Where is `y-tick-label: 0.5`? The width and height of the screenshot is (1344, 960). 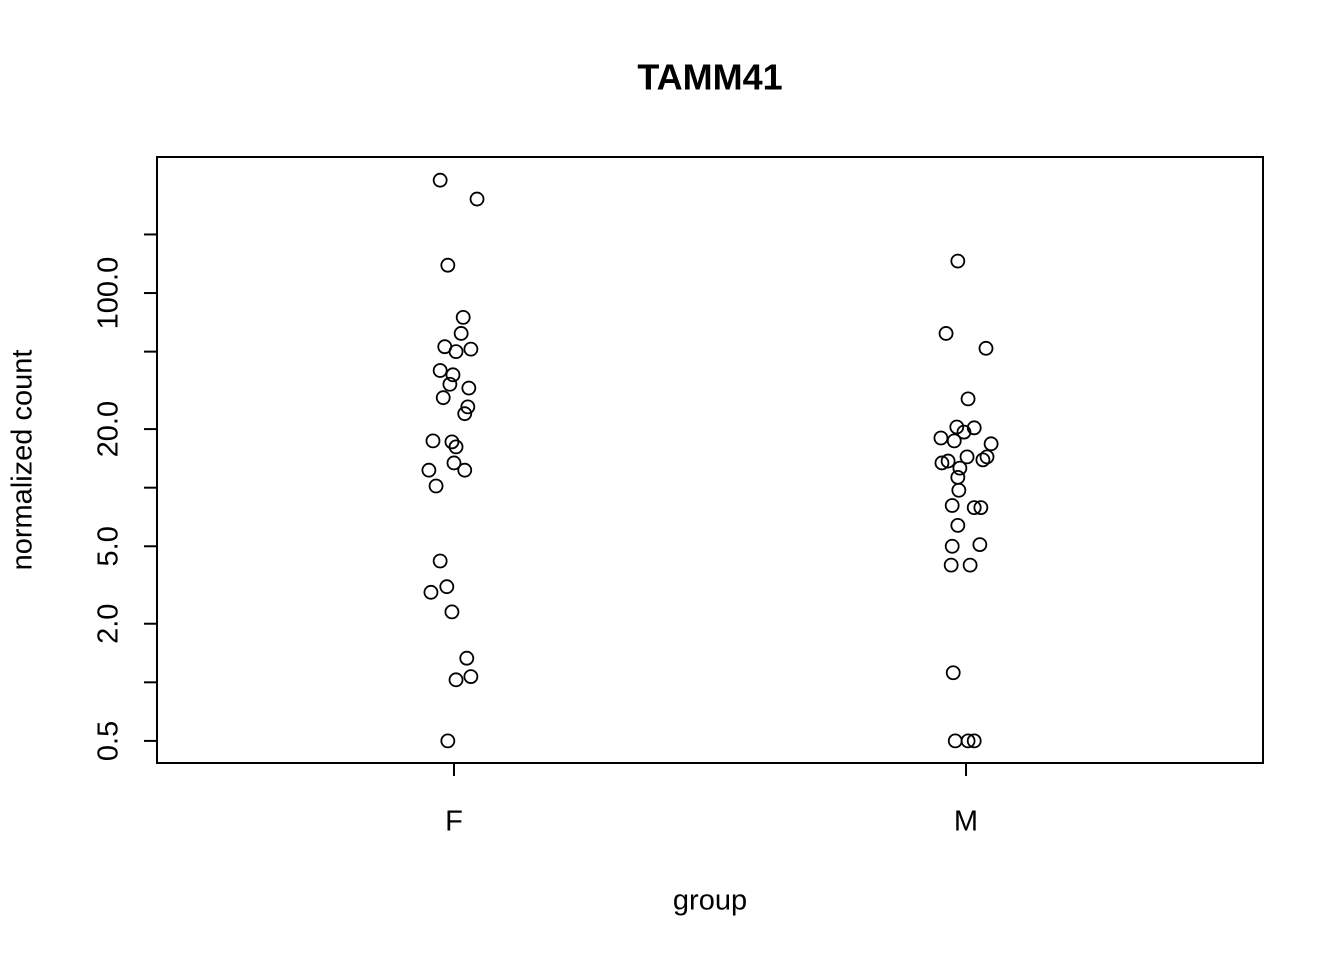
y-tick-label: 0.5 is located at coordinates (109, 741).